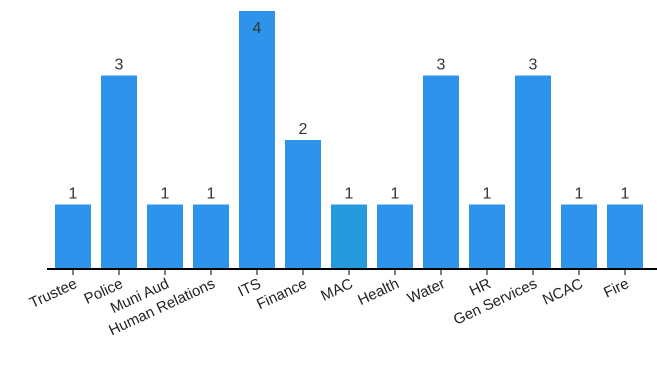  I want to click on tick-label-health: Health, so click(378, 292).